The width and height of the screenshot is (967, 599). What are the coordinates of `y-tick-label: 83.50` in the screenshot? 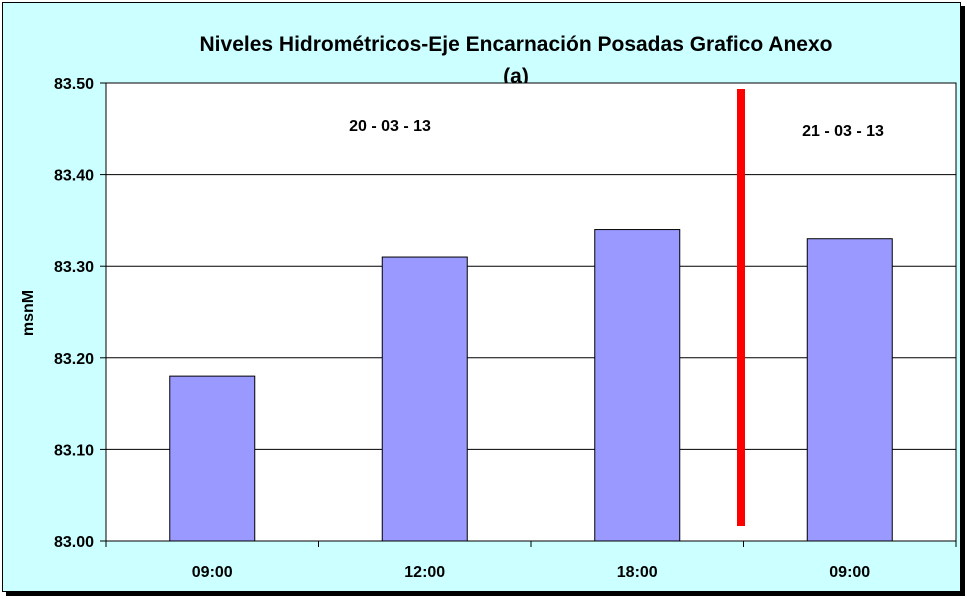 It's located at (74, 84).